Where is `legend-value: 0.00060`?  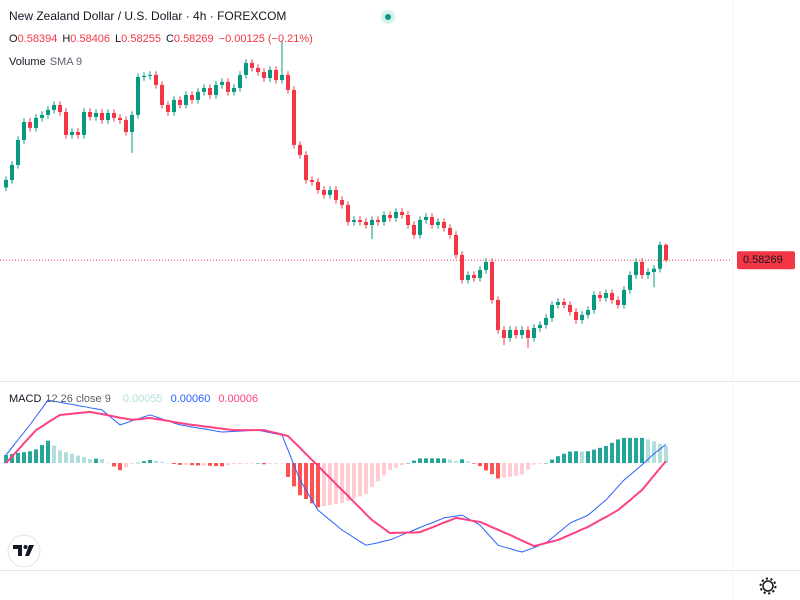 legend-value: 0.00060 is located at coordinates (191, 399).